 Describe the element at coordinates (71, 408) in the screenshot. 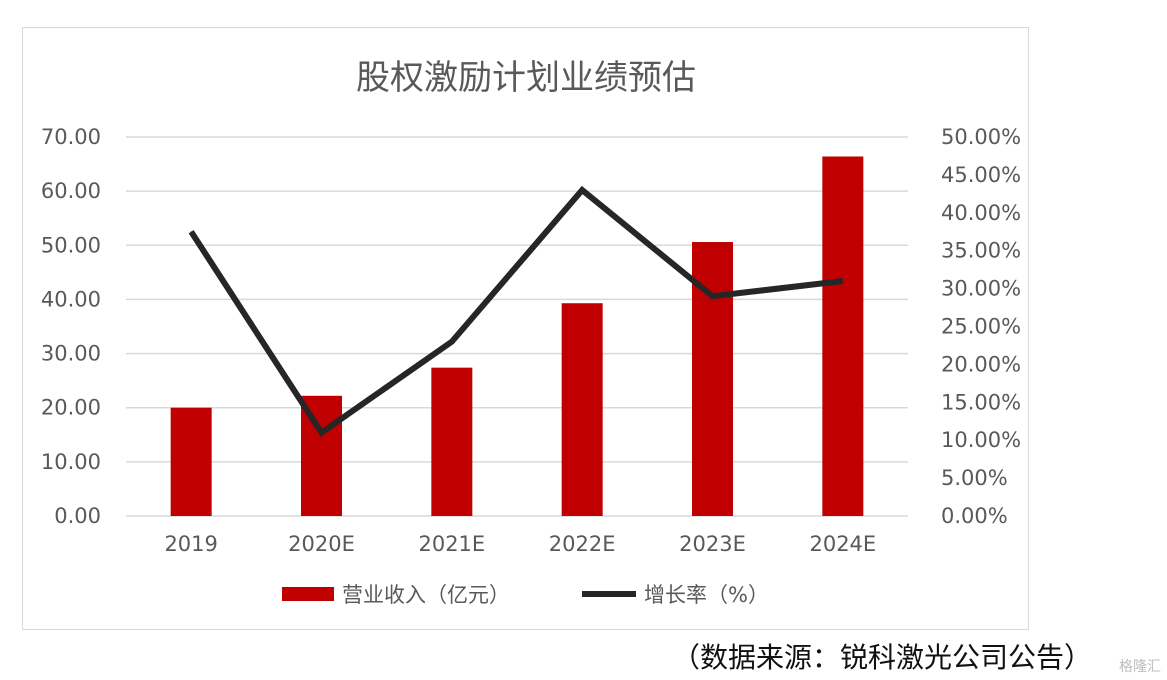

I see `left-tick-label: 20.00` at that location.